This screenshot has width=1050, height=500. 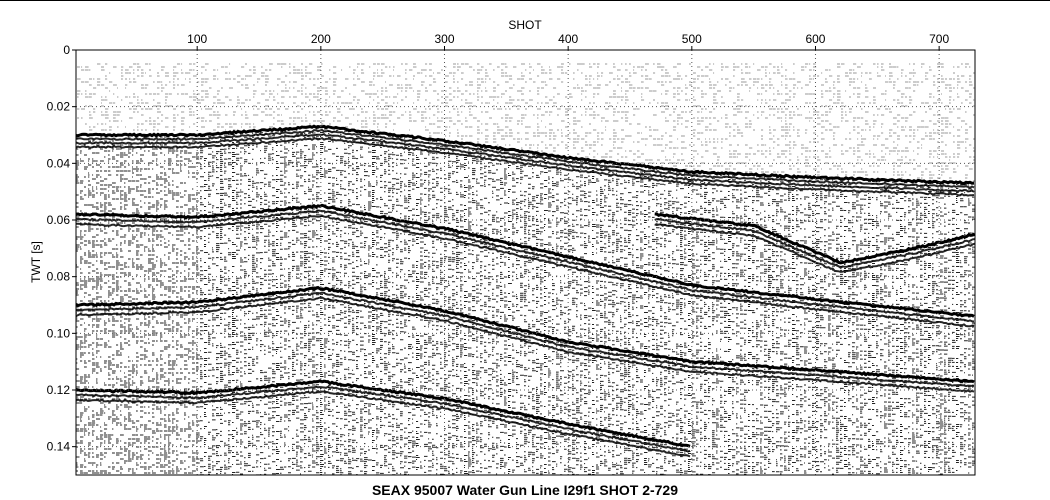 What do you see at coordinates (383, 413) in the screenshot?
I see `reflector-3-band` at bounding box center [383, 413].